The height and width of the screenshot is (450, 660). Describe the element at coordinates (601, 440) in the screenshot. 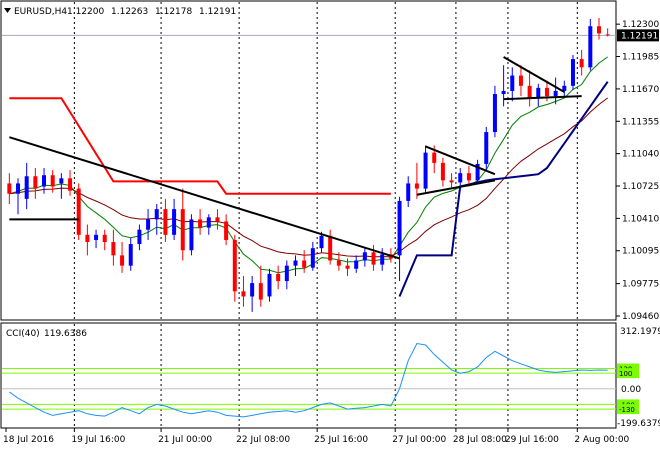

I see `time-axis-label: 2 Aug 00:00` at that location.